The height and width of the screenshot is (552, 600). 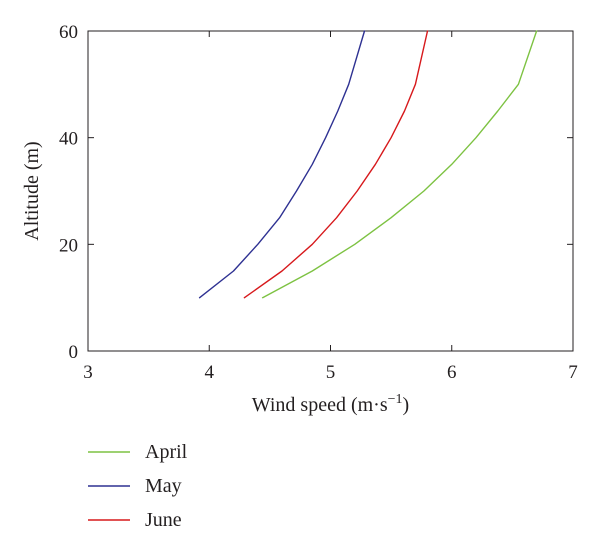 I want to click on legend: April May June, so click(x=138, y=486).